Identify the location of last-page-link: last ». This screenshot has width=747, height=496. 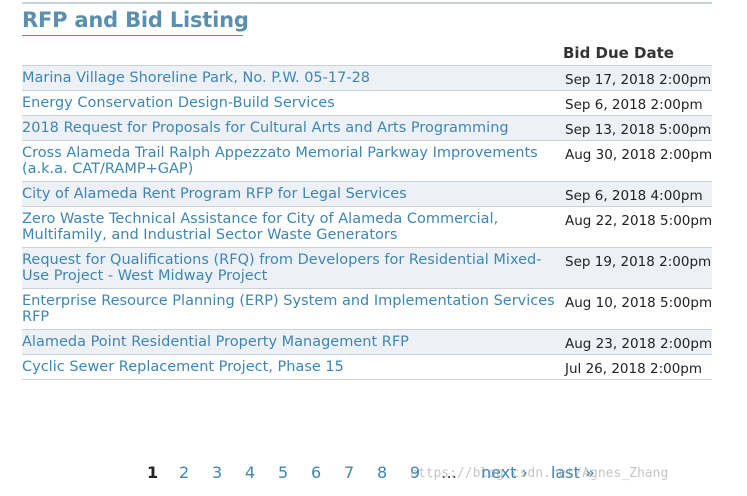
(573, 472).